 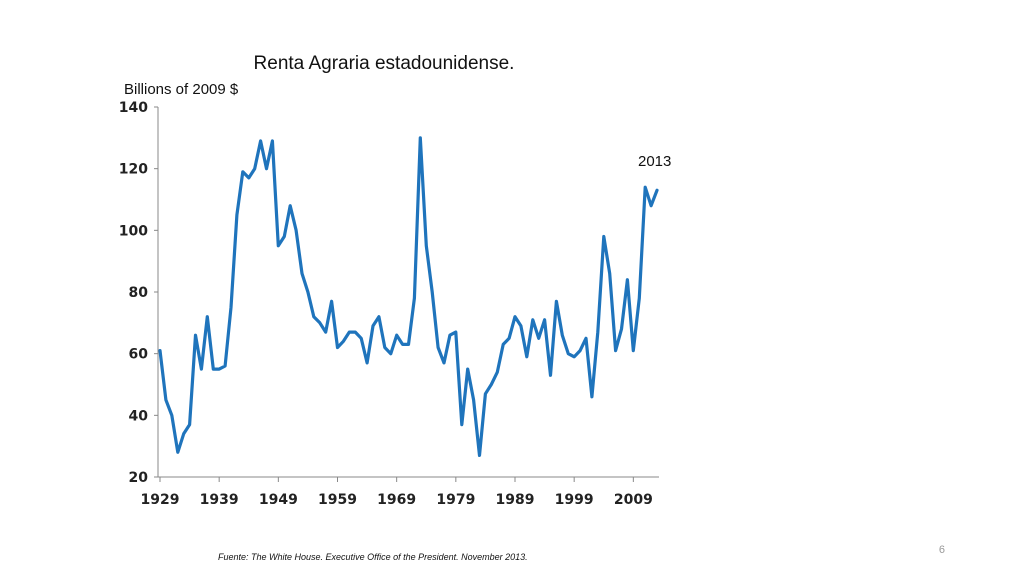 I want to click on y-tick-label: 60, so click(x=139, y=355).